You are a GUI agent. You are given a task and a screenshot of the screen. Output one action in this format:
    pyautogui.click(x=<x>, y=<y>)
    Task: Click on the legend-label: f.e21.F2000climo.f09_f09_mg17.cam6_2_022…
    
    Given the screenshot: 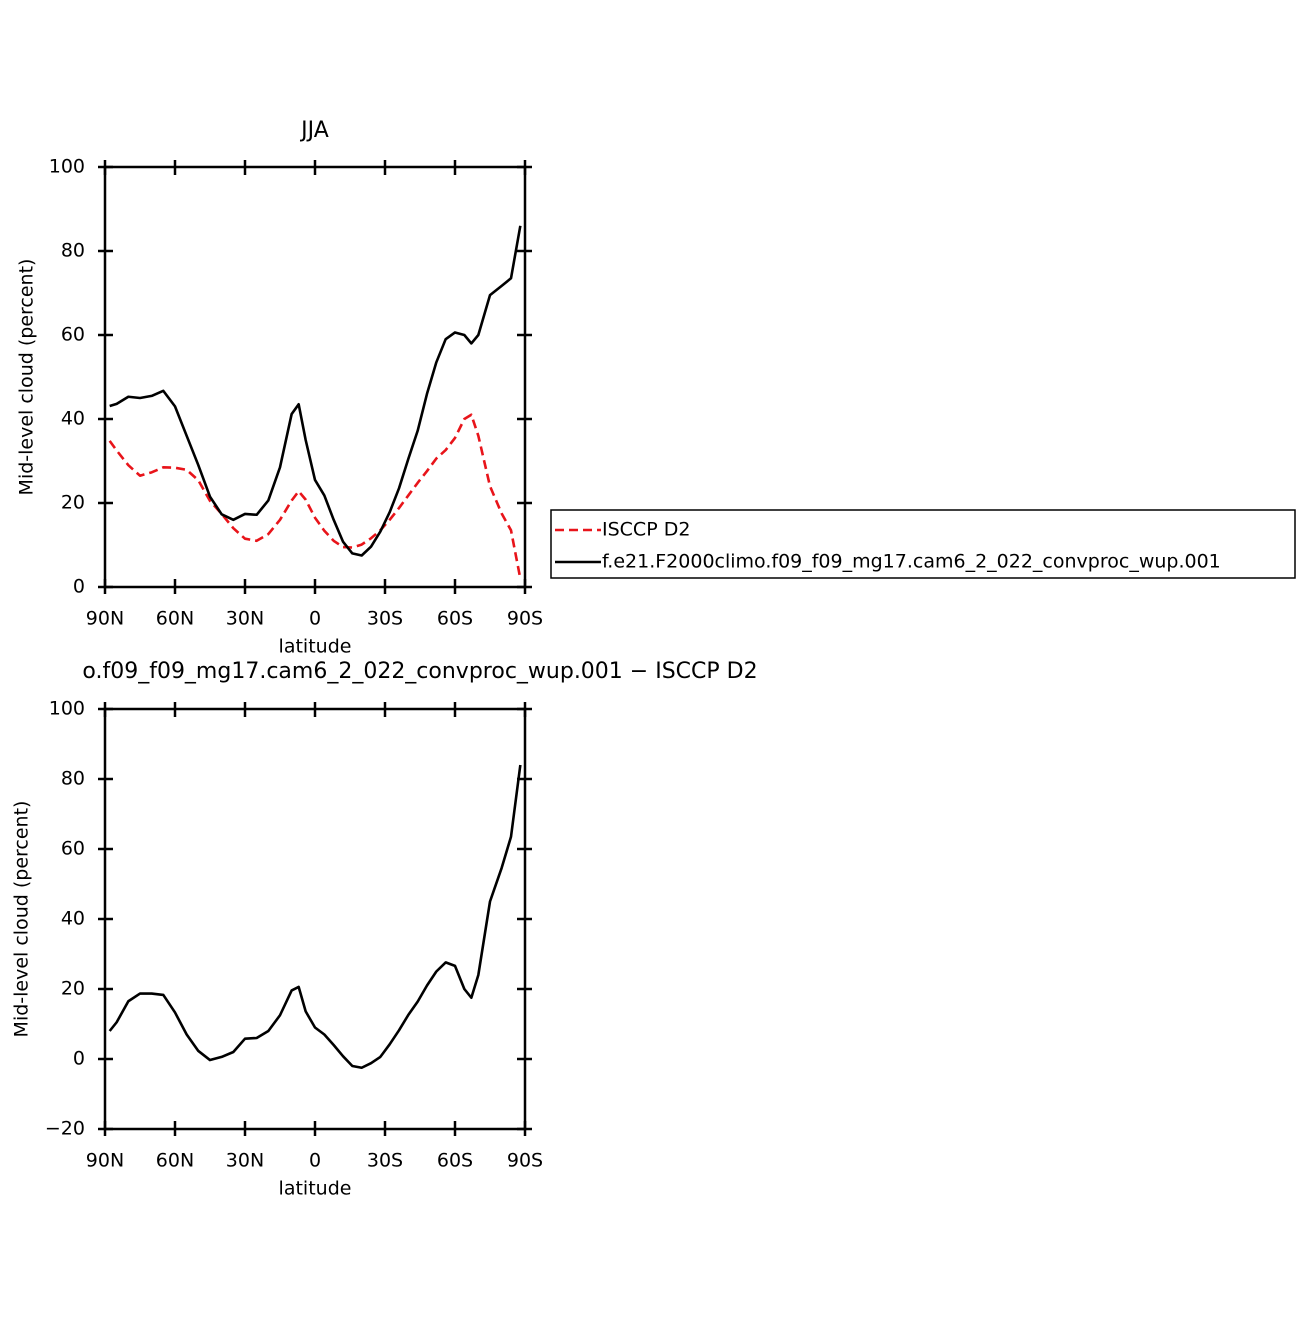 What is the action you would take?
    pyautogui.click(x=911, y=562)
    